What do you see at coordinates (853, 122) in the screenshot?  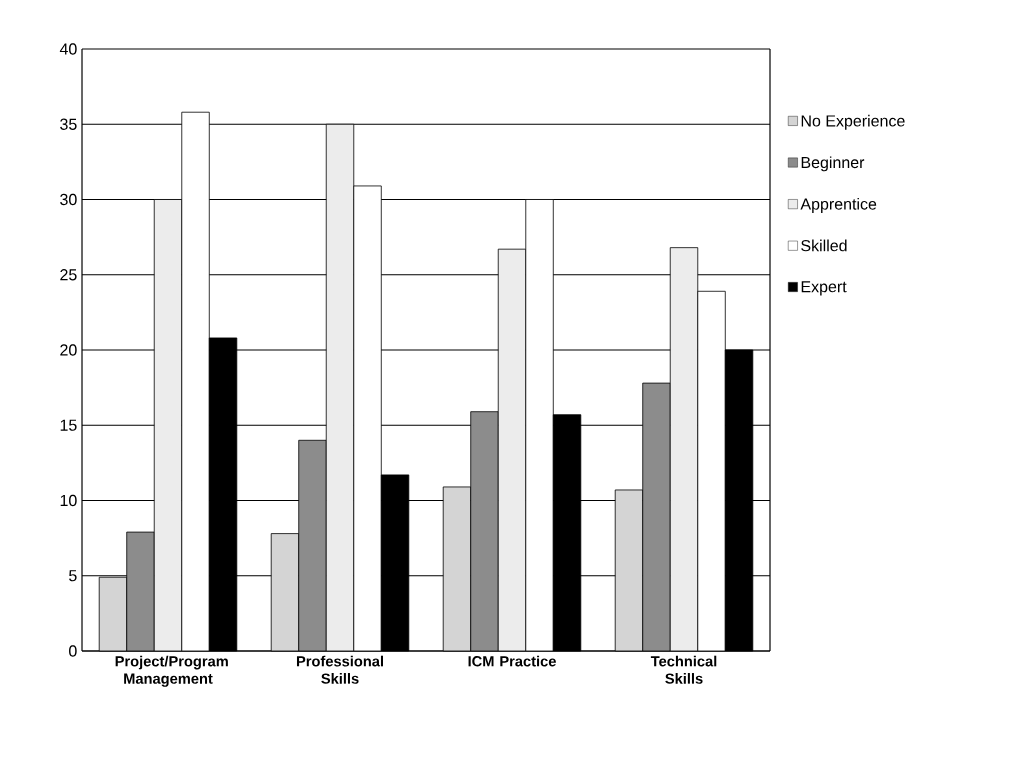 I see `legend-label: No Experience` at bounding box center [853, 122].